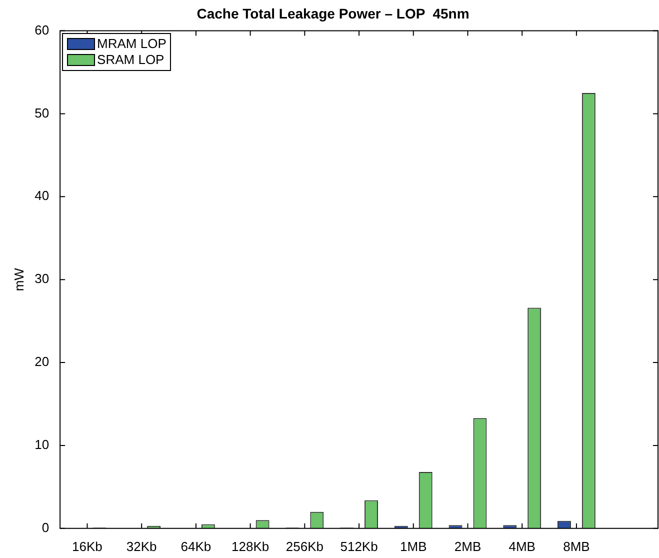 The image size is (659, 558). Describe the element at coordinates (42, 196) in the screenshot. I see `y-tick-label: 40` at that location.